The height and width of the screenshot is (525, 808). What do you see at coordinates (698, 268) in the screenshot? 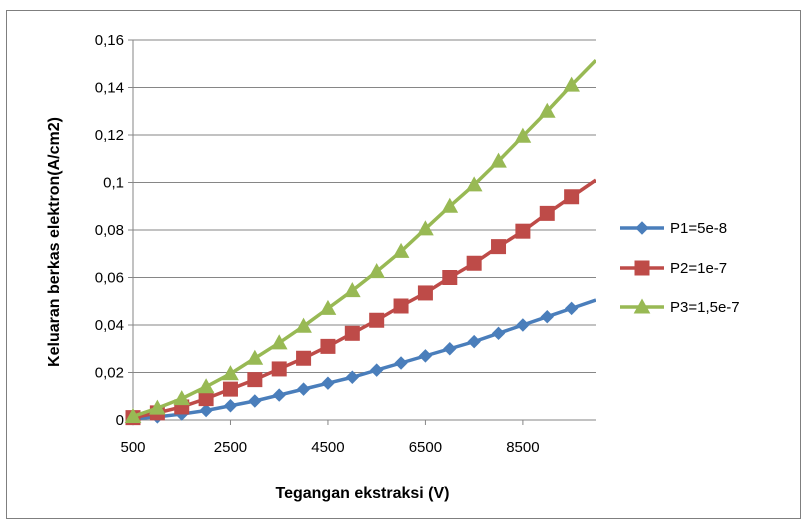
I see `legend-label-2: P2=1e-7` at bounding box center [698, 268].